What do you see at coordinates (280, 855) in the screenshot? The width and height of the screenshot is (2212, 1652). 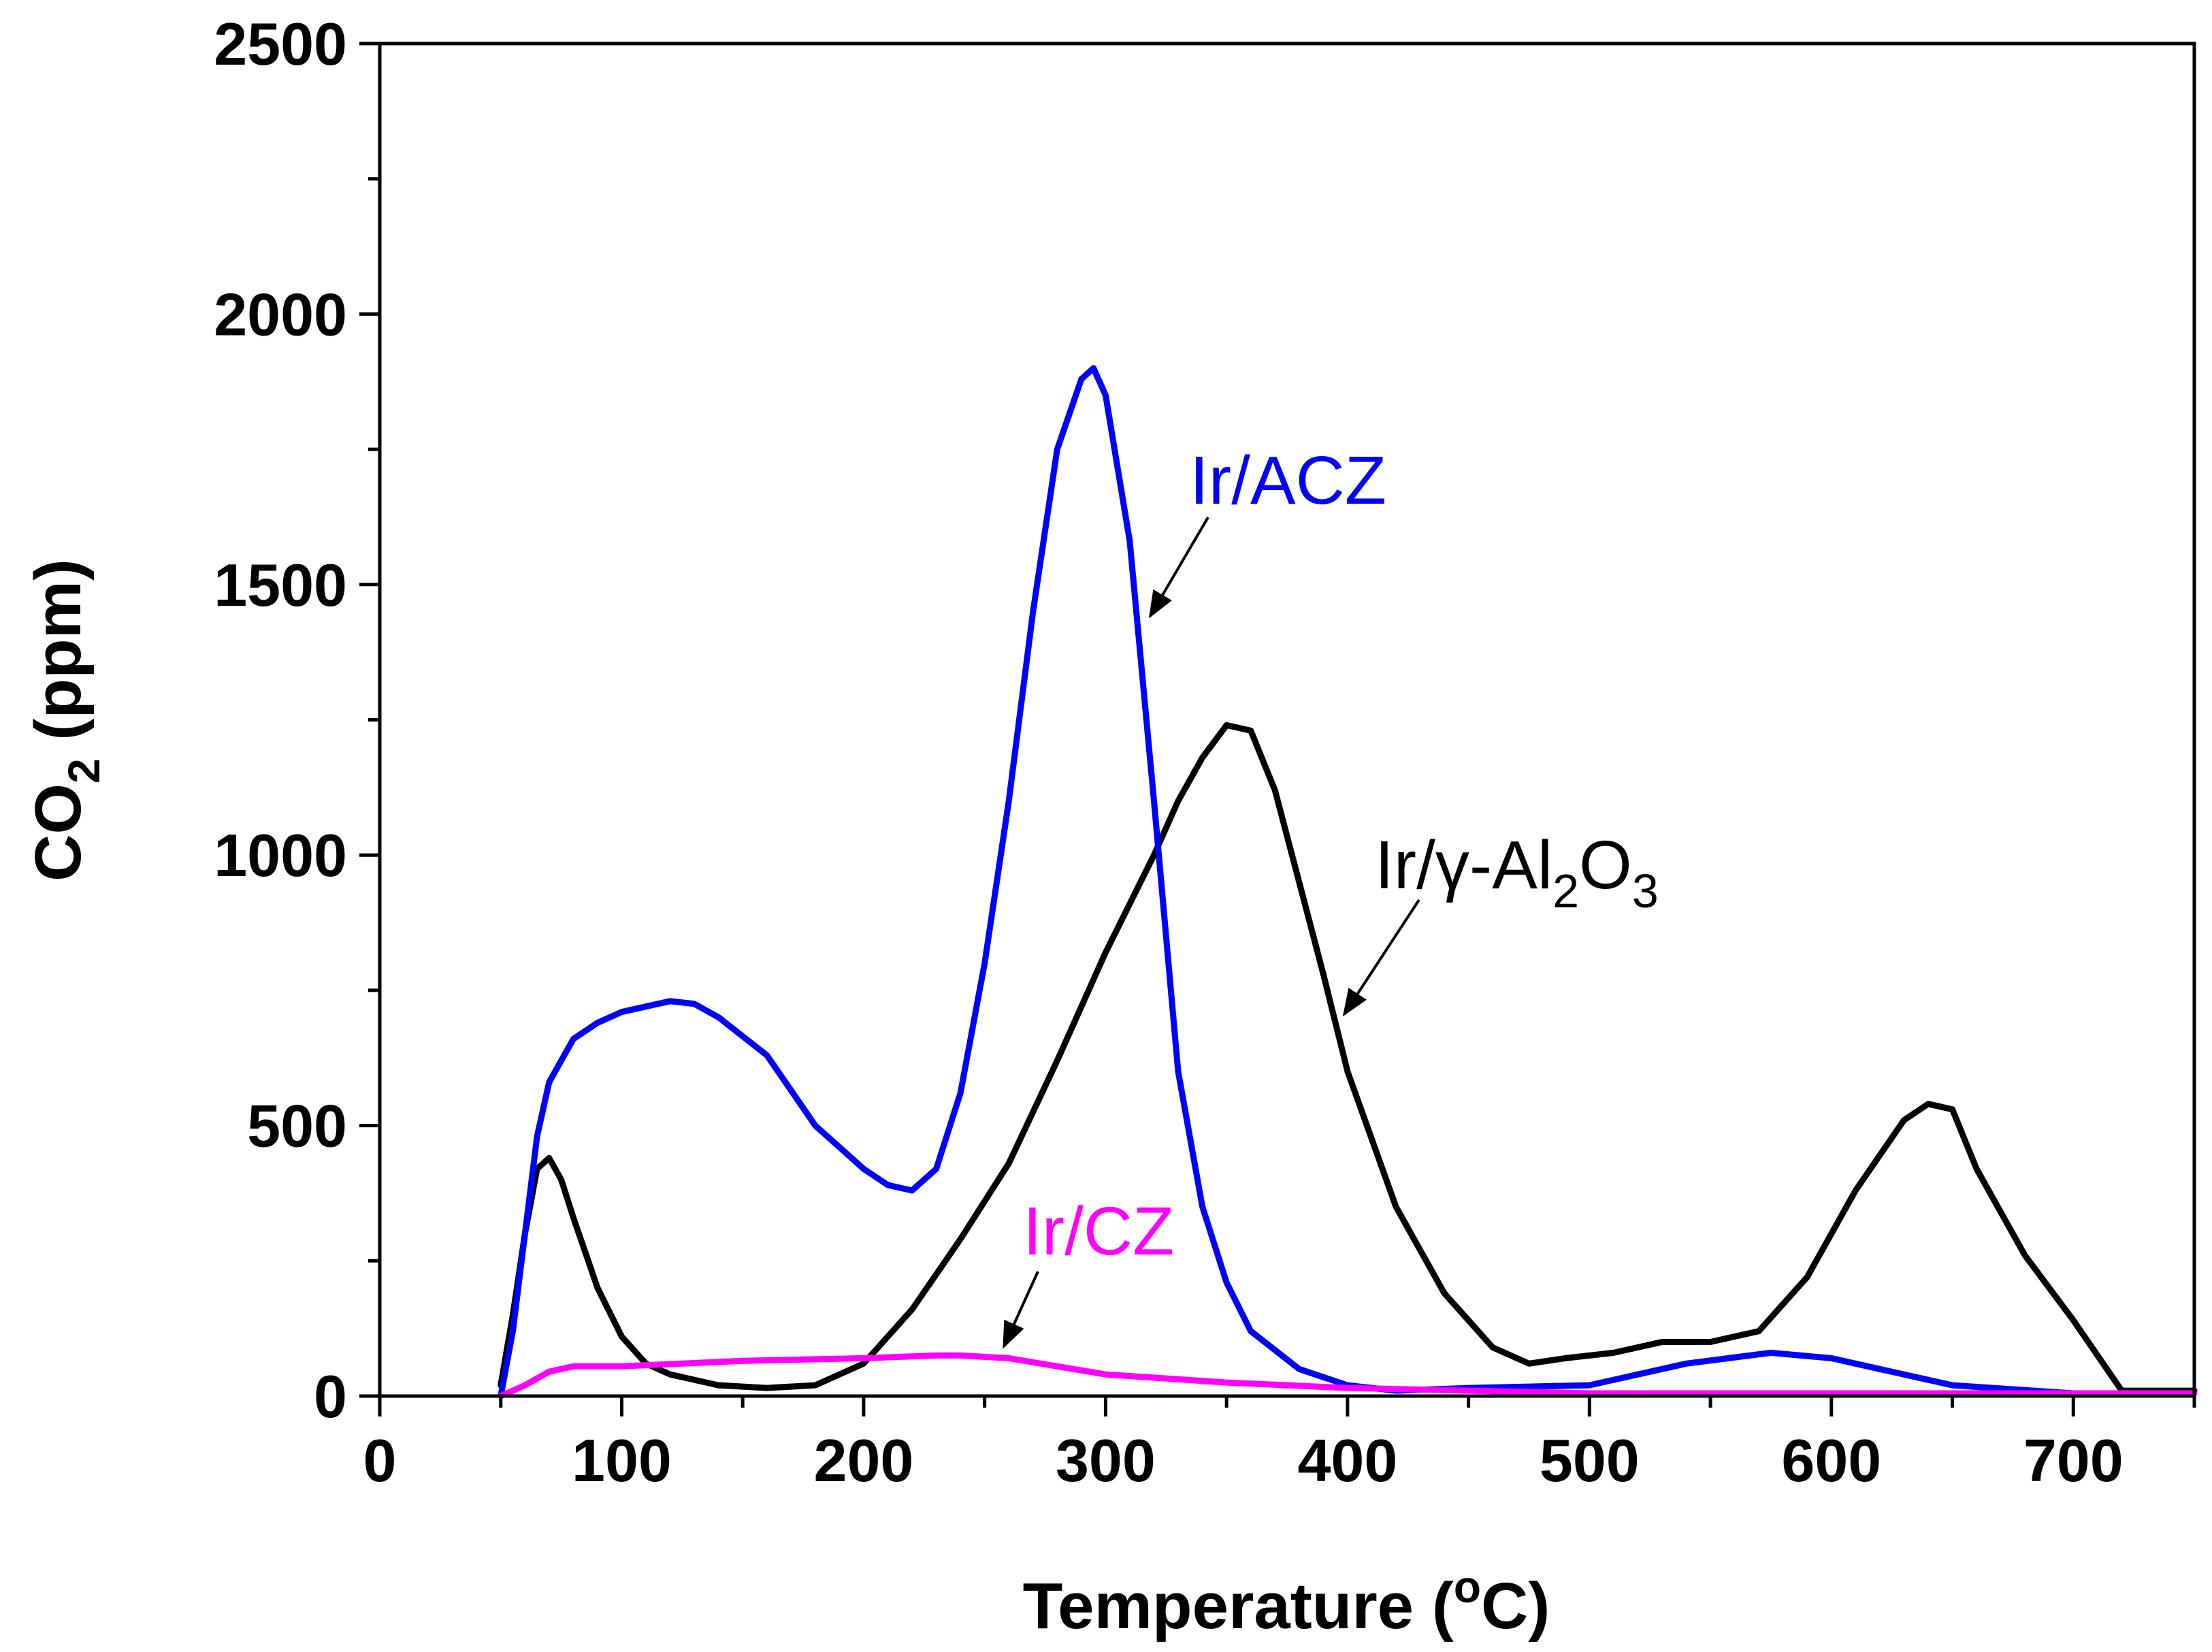 I see `y-tick-label: 1000` at bounding box center [280, 855].